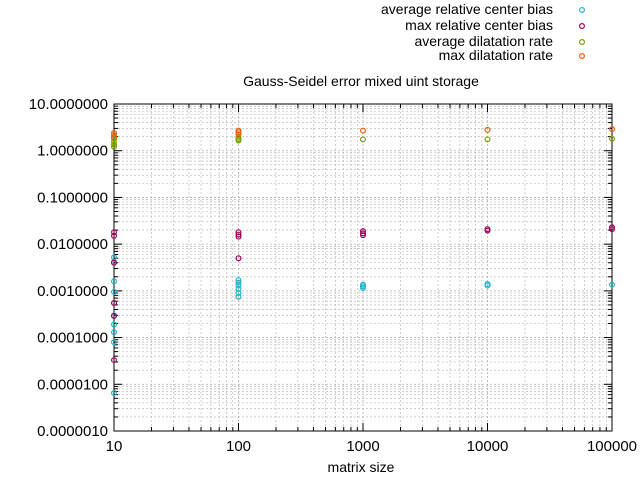 The image size is (640, 480). I want to click on legend-item-avg-center-bias: average relative center bias, so click(483, 9).